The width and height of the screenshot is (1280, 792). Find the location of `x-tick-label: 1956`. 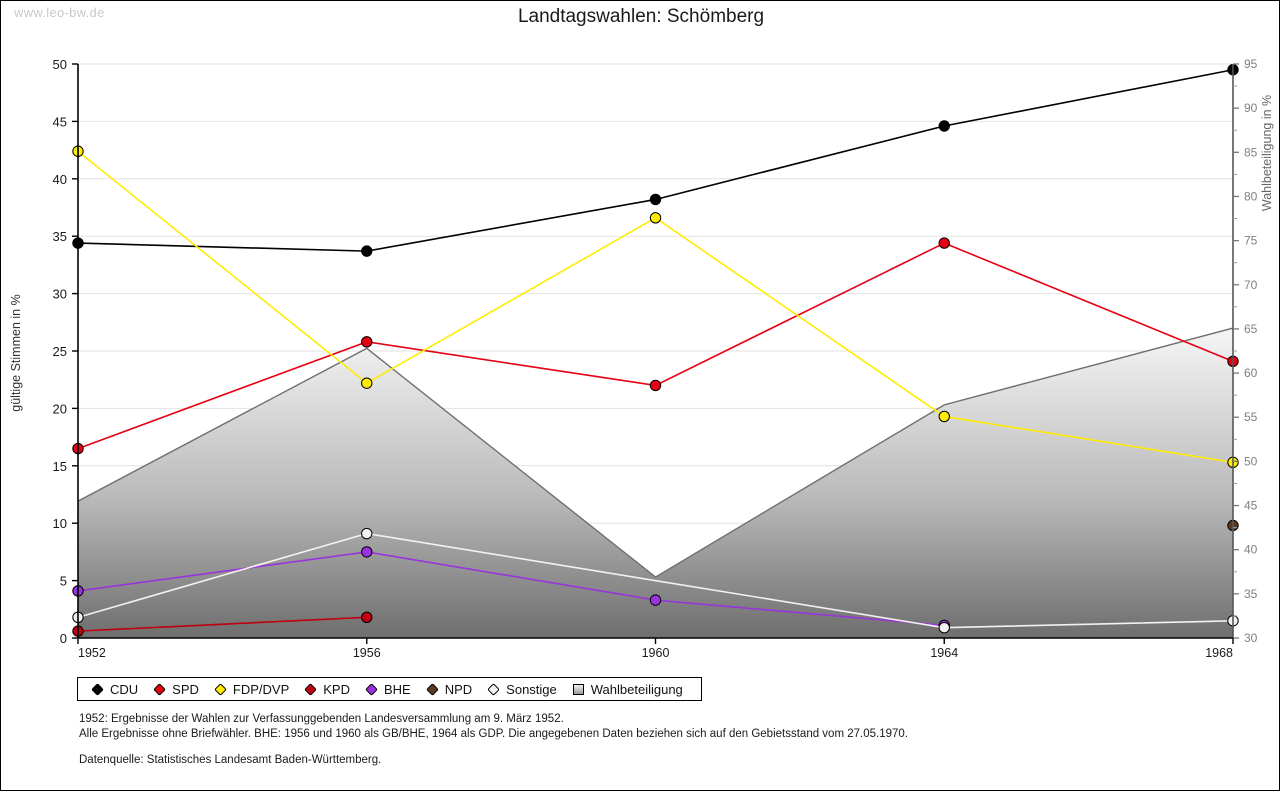

x-tick-label: 1956 is located at coordinates (367, 653).